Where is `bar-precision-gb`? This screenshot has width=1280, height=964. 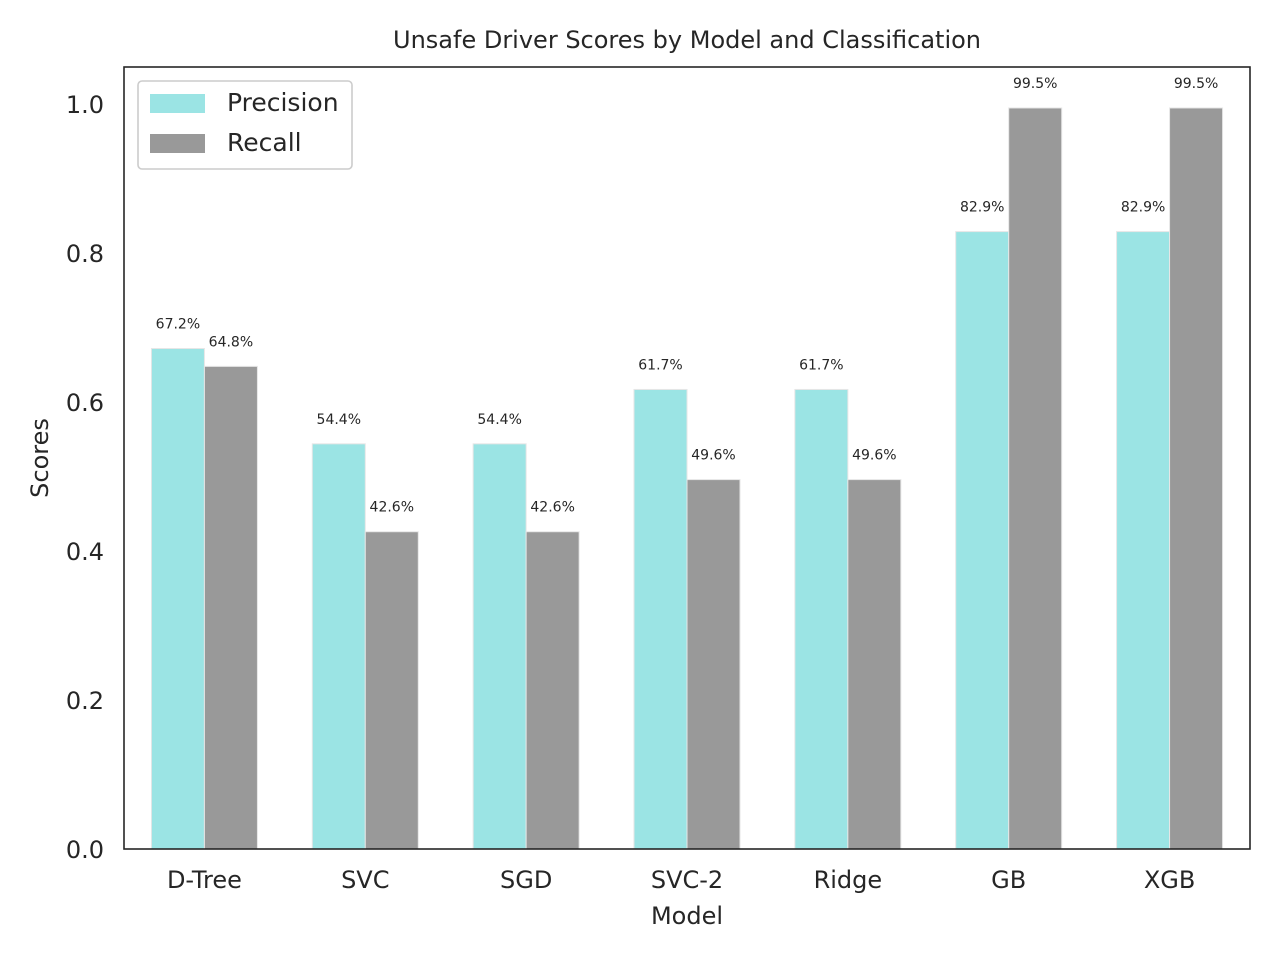
bar-precision-gb is located at coordinates (982, 540).